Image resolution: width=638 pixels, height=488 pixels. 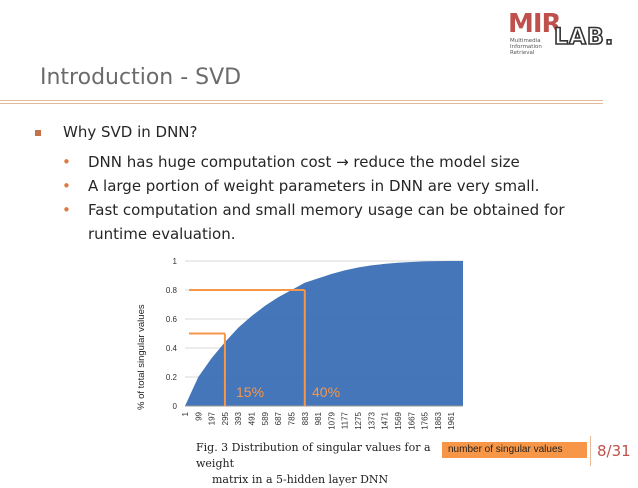 What do you see at coordinates (172, 377) in the screenshot?
I see `chart-y-tick-label: 0.2` at bounding box center [172, 377].